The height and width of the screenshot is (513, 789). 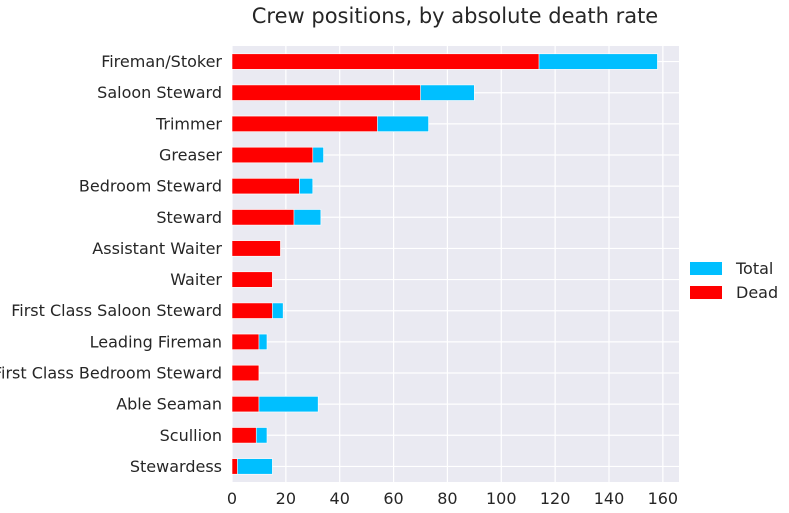 I want to click on y-tick-label: First Class Bedroom Steward, so click(x=111, y=373).